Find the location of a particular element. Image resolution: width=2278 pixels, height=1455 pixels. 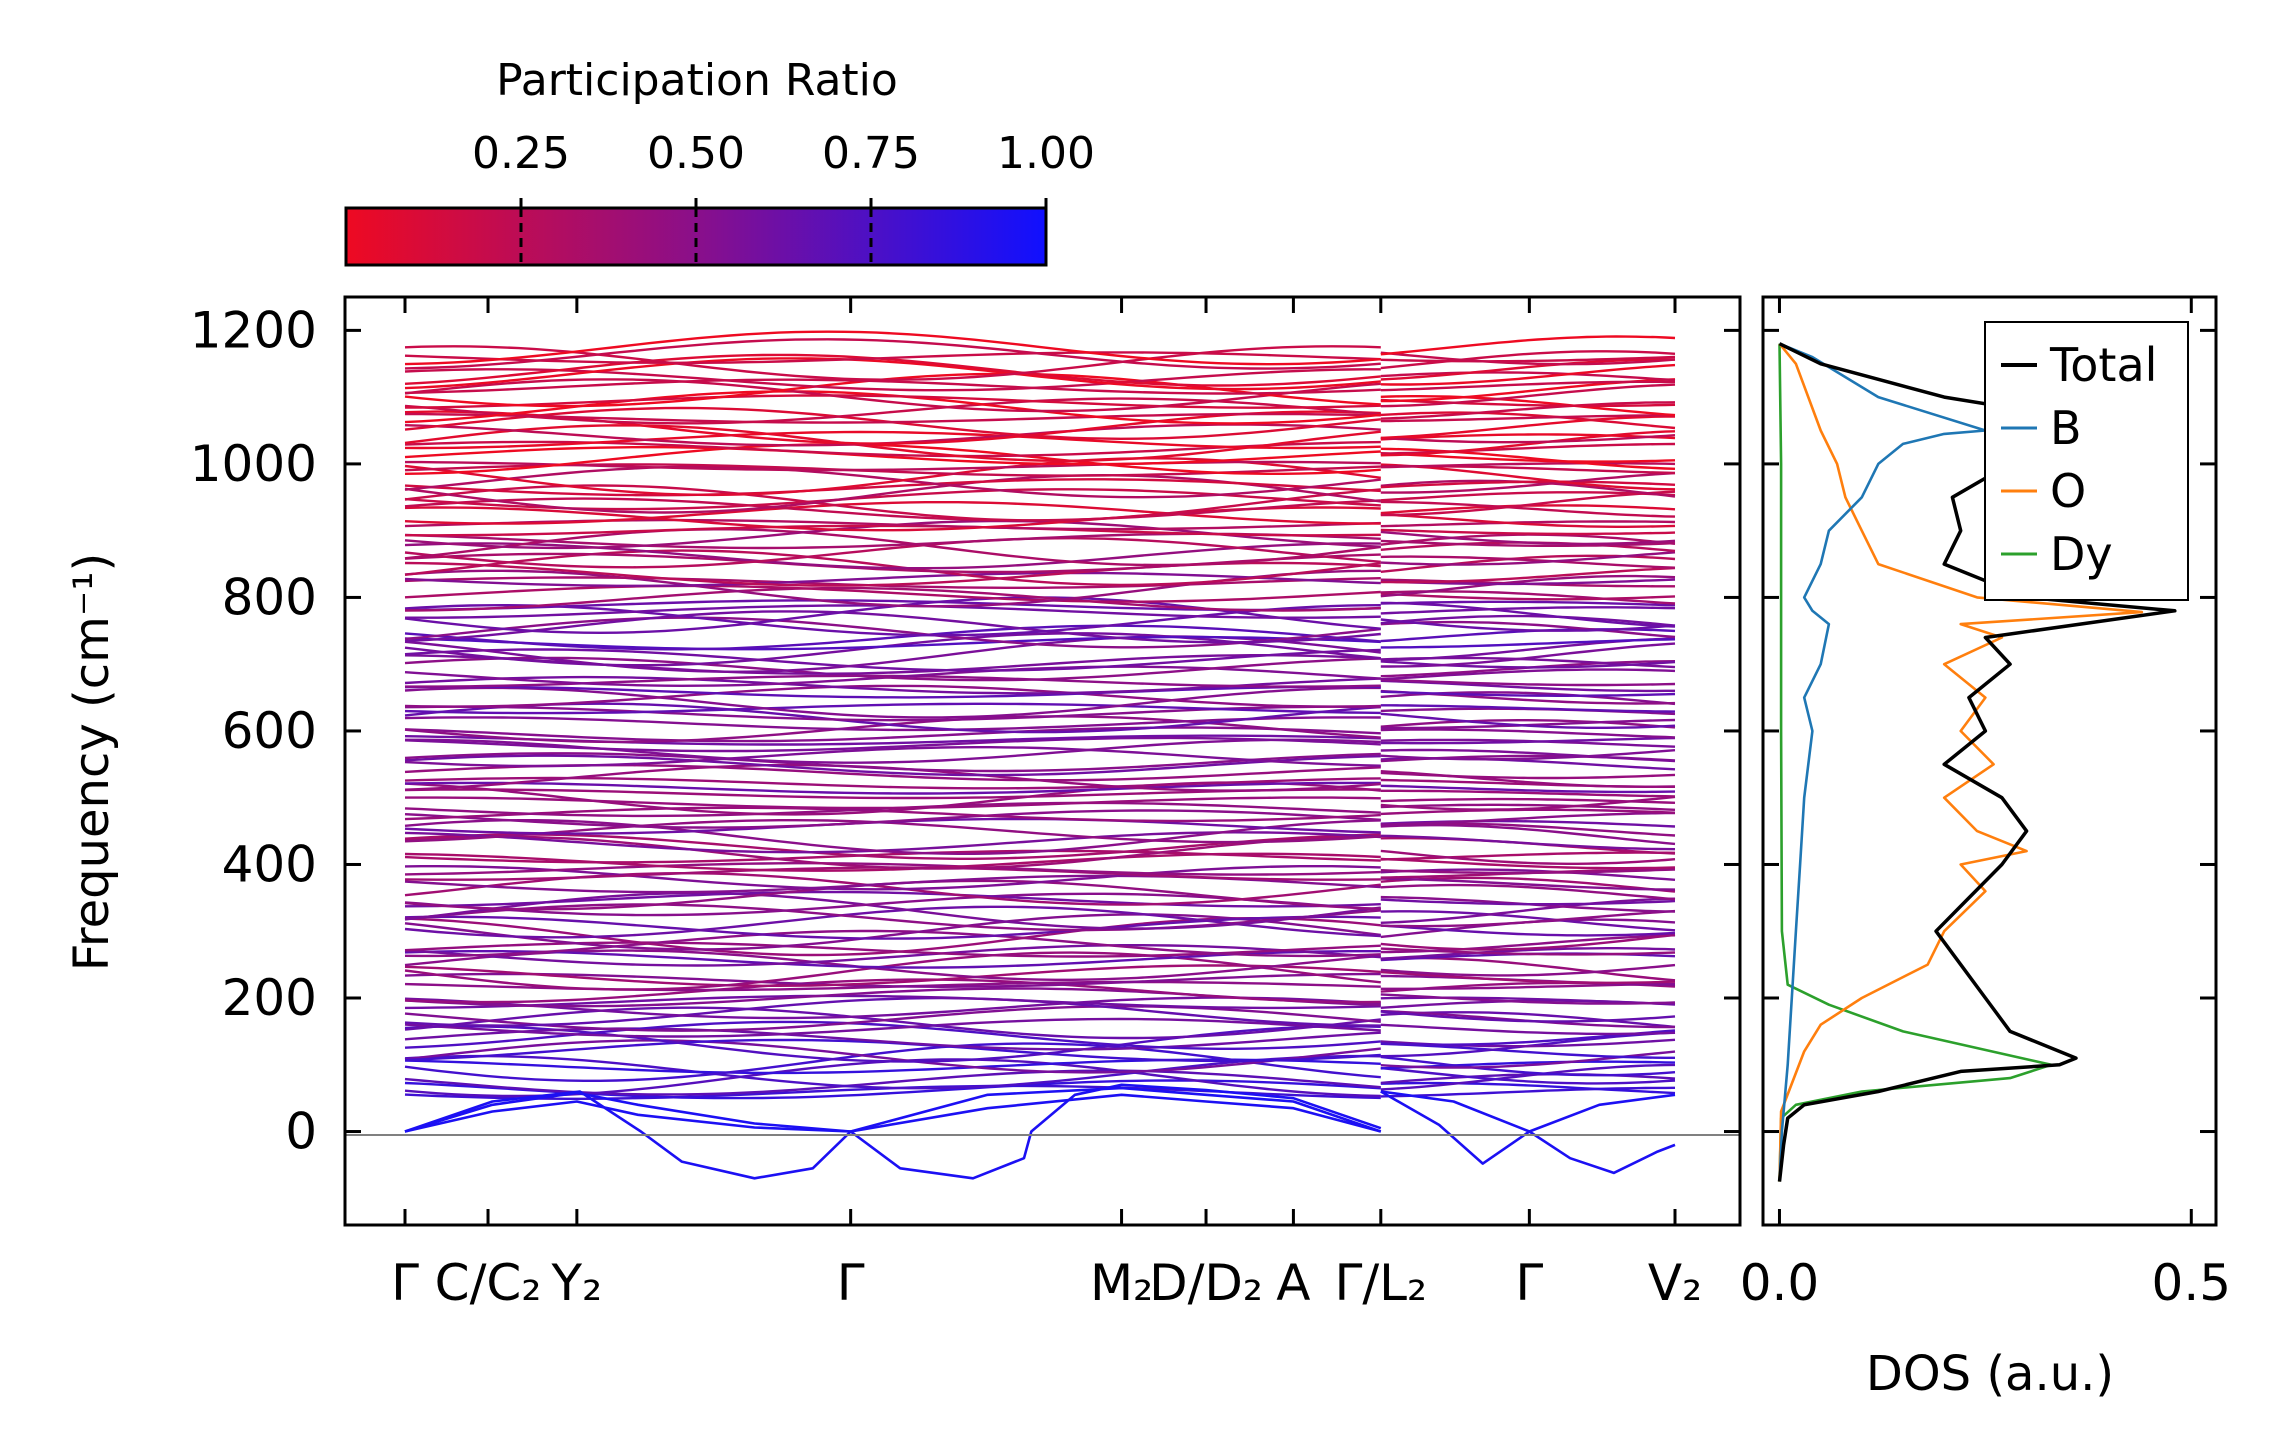

dos-legend: Total BO Dy is located at coordinates (2086, 461).